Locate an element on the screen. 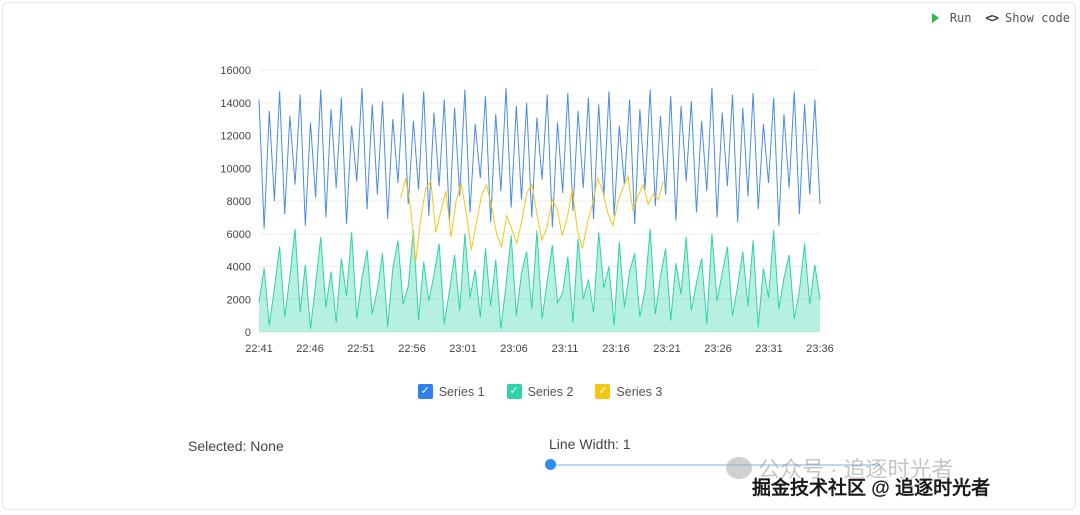 The image size is (1080, 515). chart-legend: ✓ Series 1 ✓ Series 2 ✓ Series 3 is located at coordinates (540, 391).